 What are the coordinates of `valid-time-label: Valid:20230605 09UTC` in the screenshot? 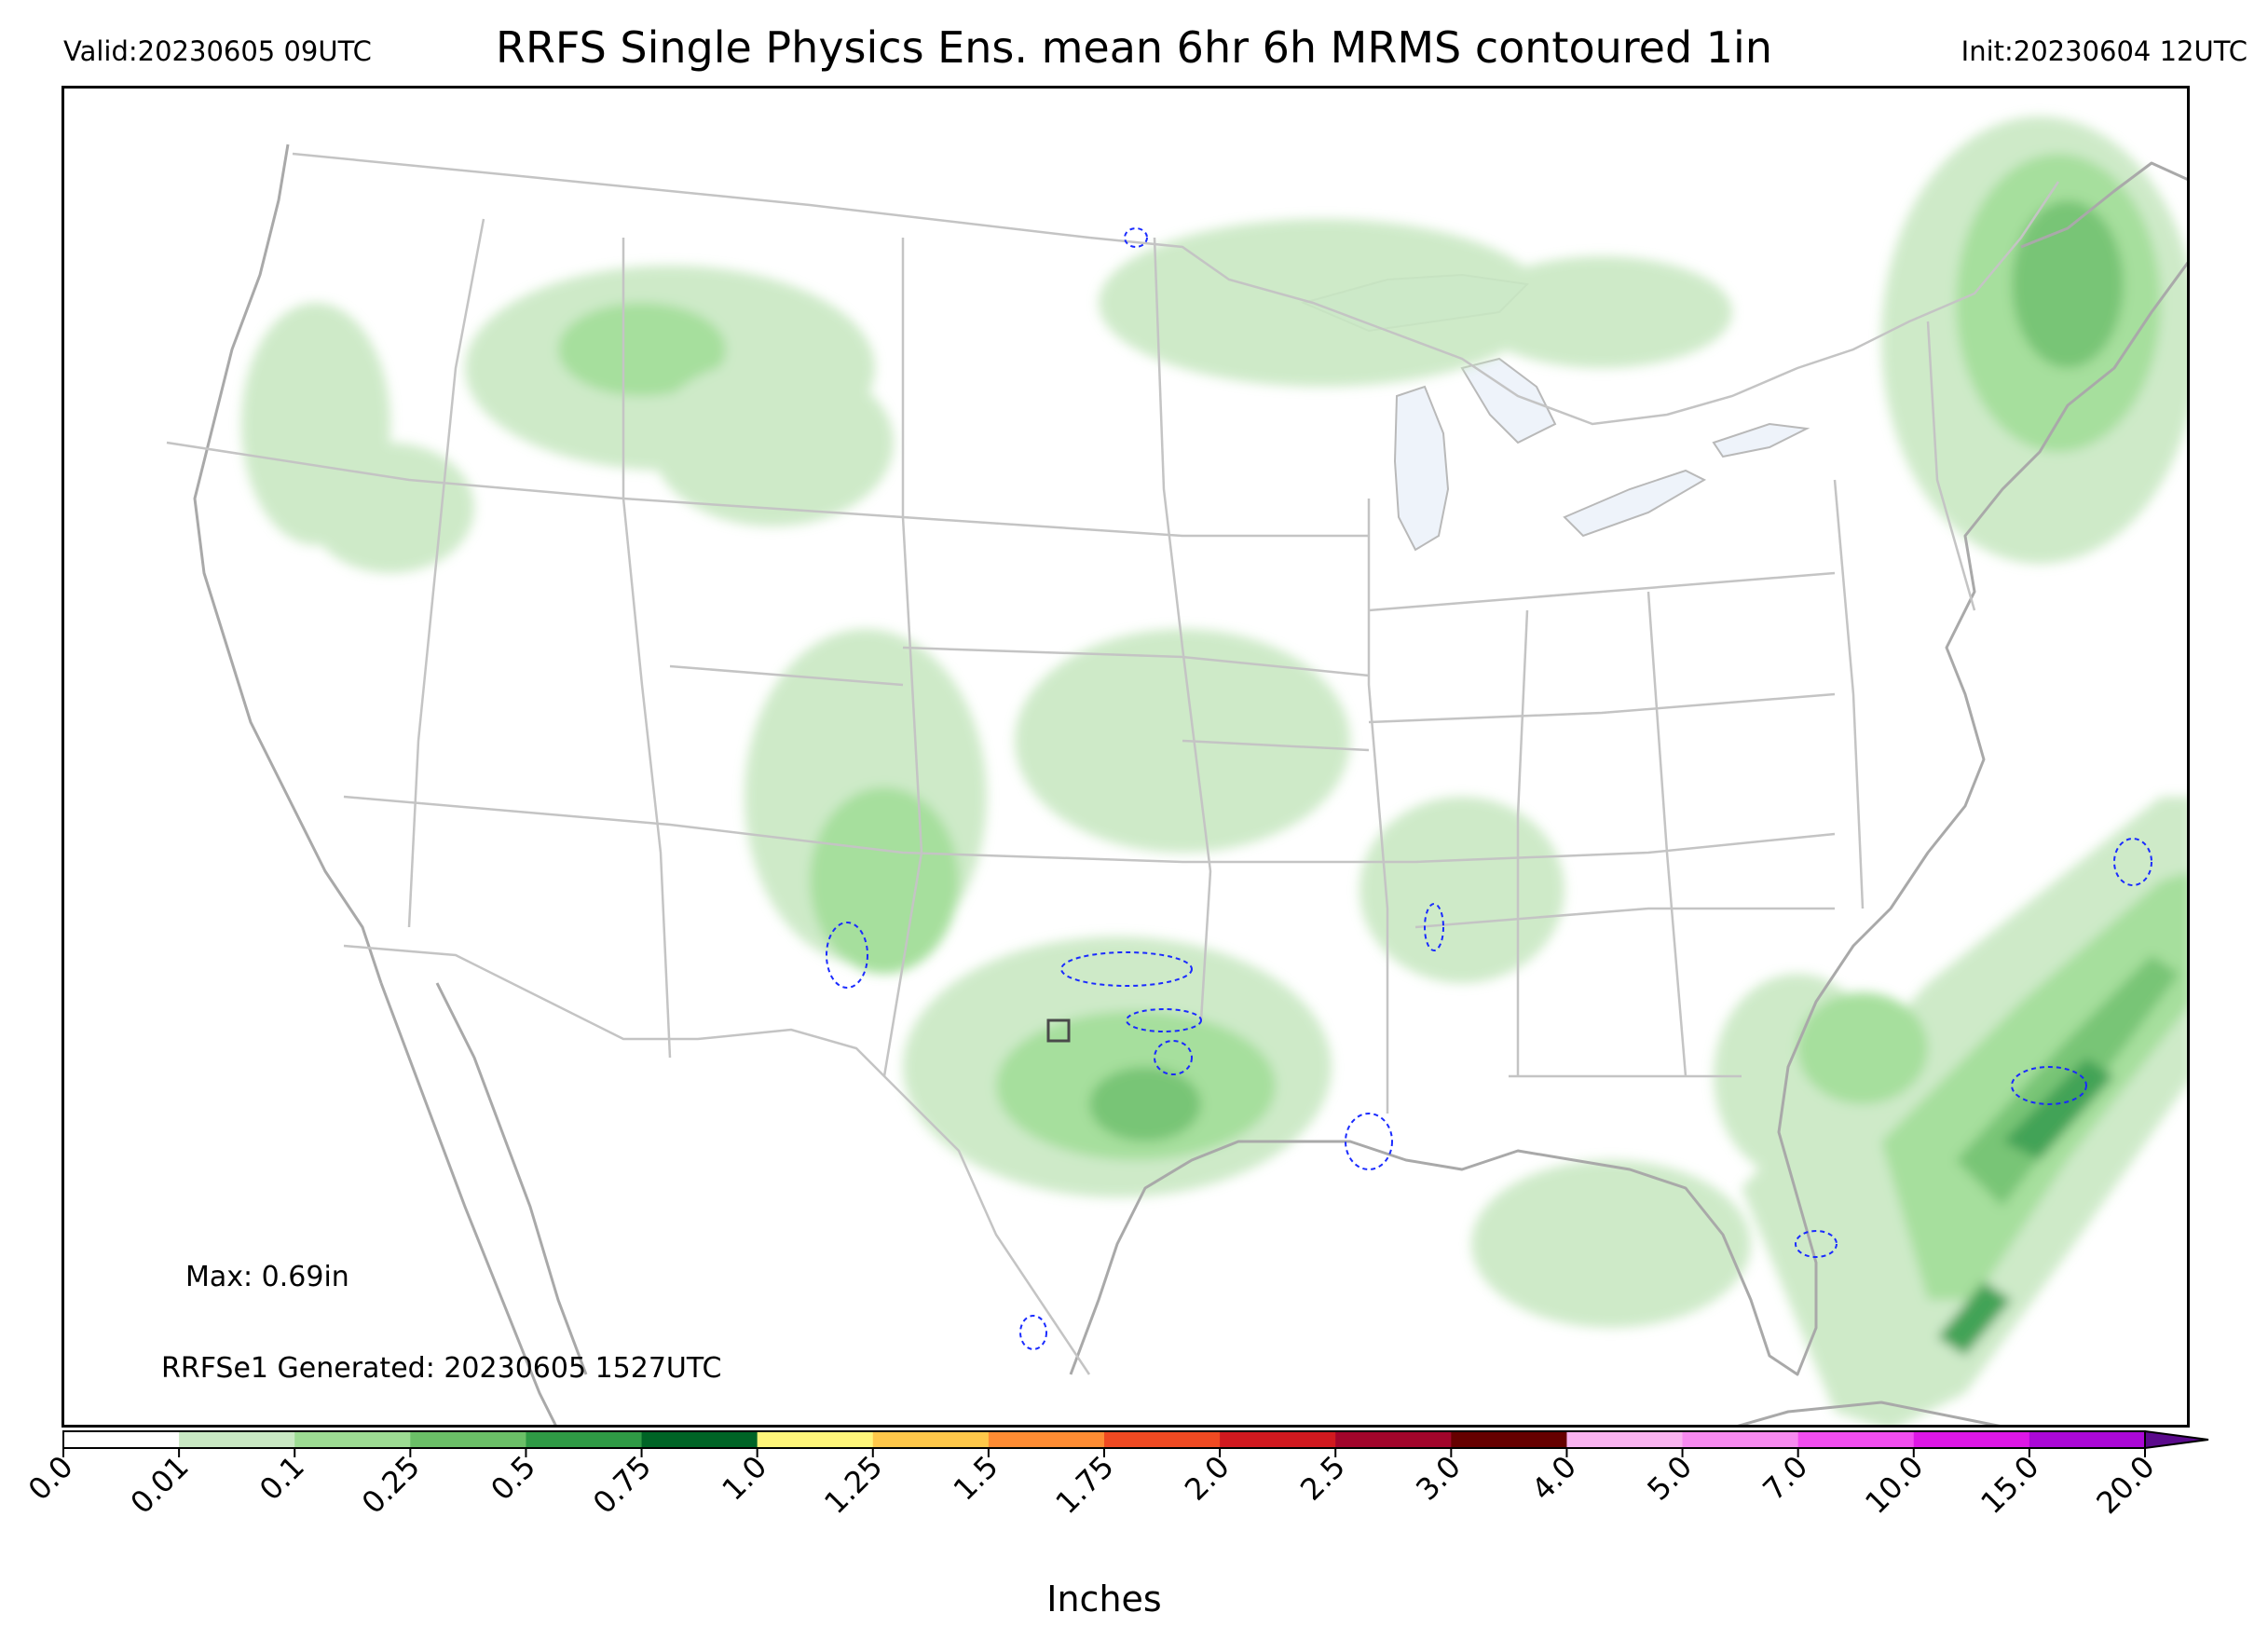 It's located at (217, 51).